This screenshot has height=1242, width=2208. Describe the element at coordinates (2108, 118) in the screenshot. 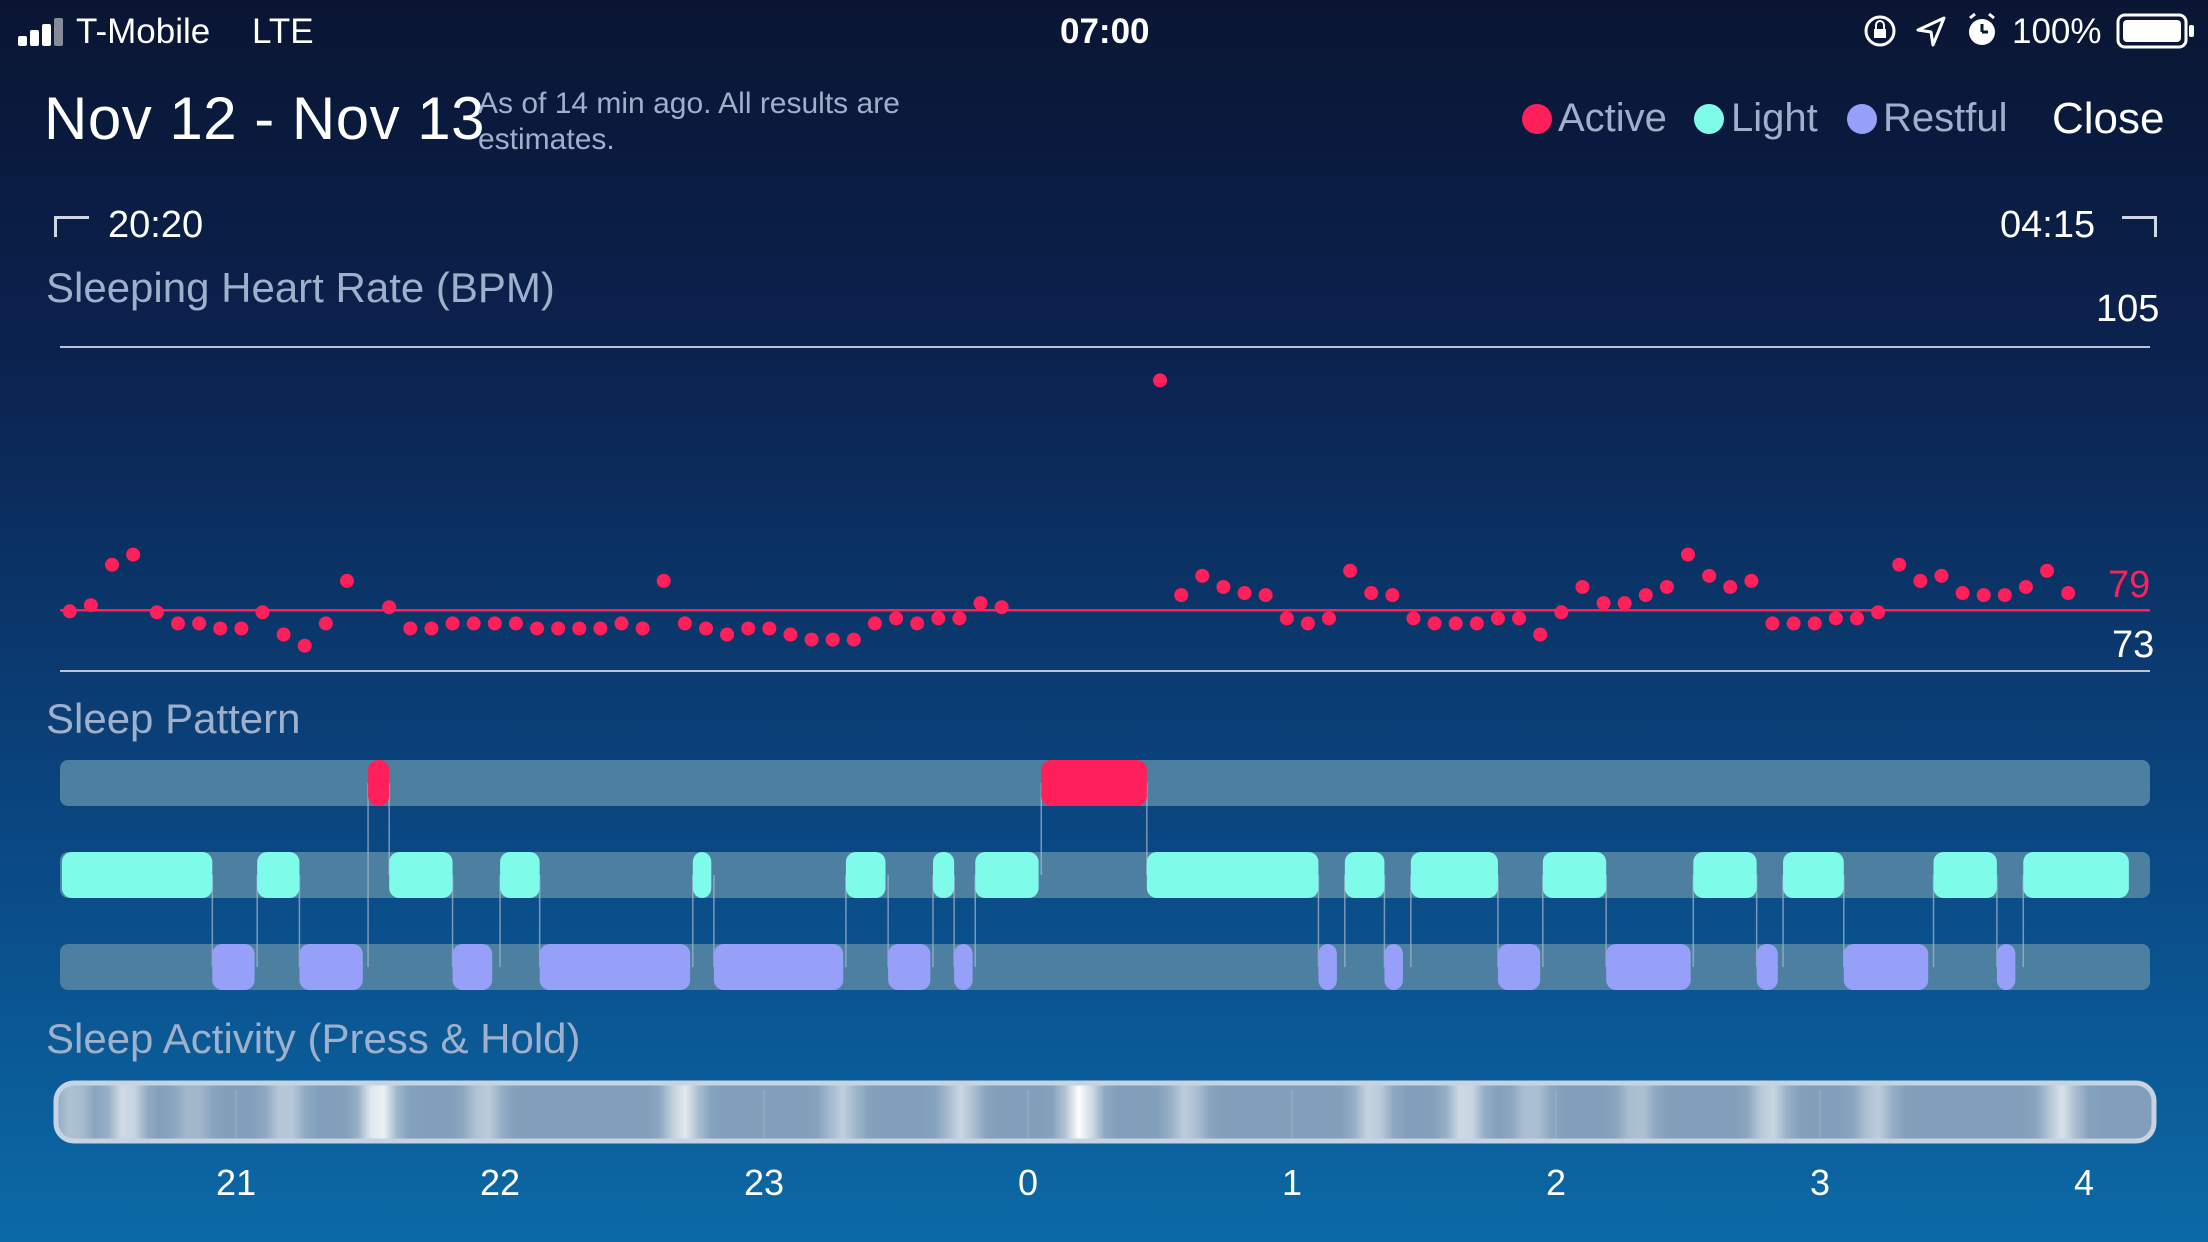

I see `close-button: Close` at that location.